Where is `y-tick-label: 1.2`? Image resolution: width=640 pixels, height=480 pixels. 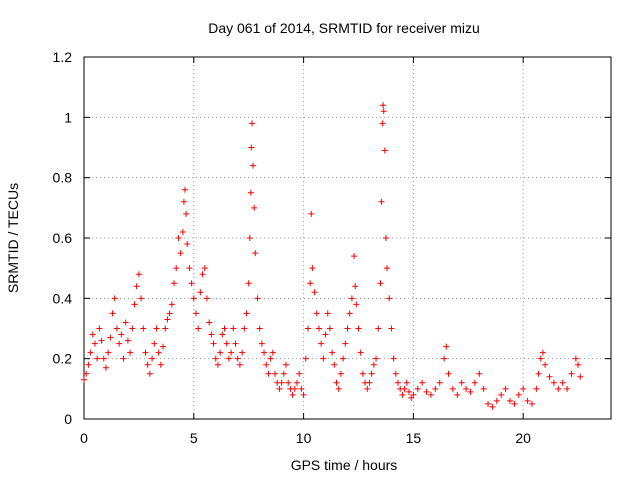
y-tick-label: 1.2 is located at coordinates (63, 57).